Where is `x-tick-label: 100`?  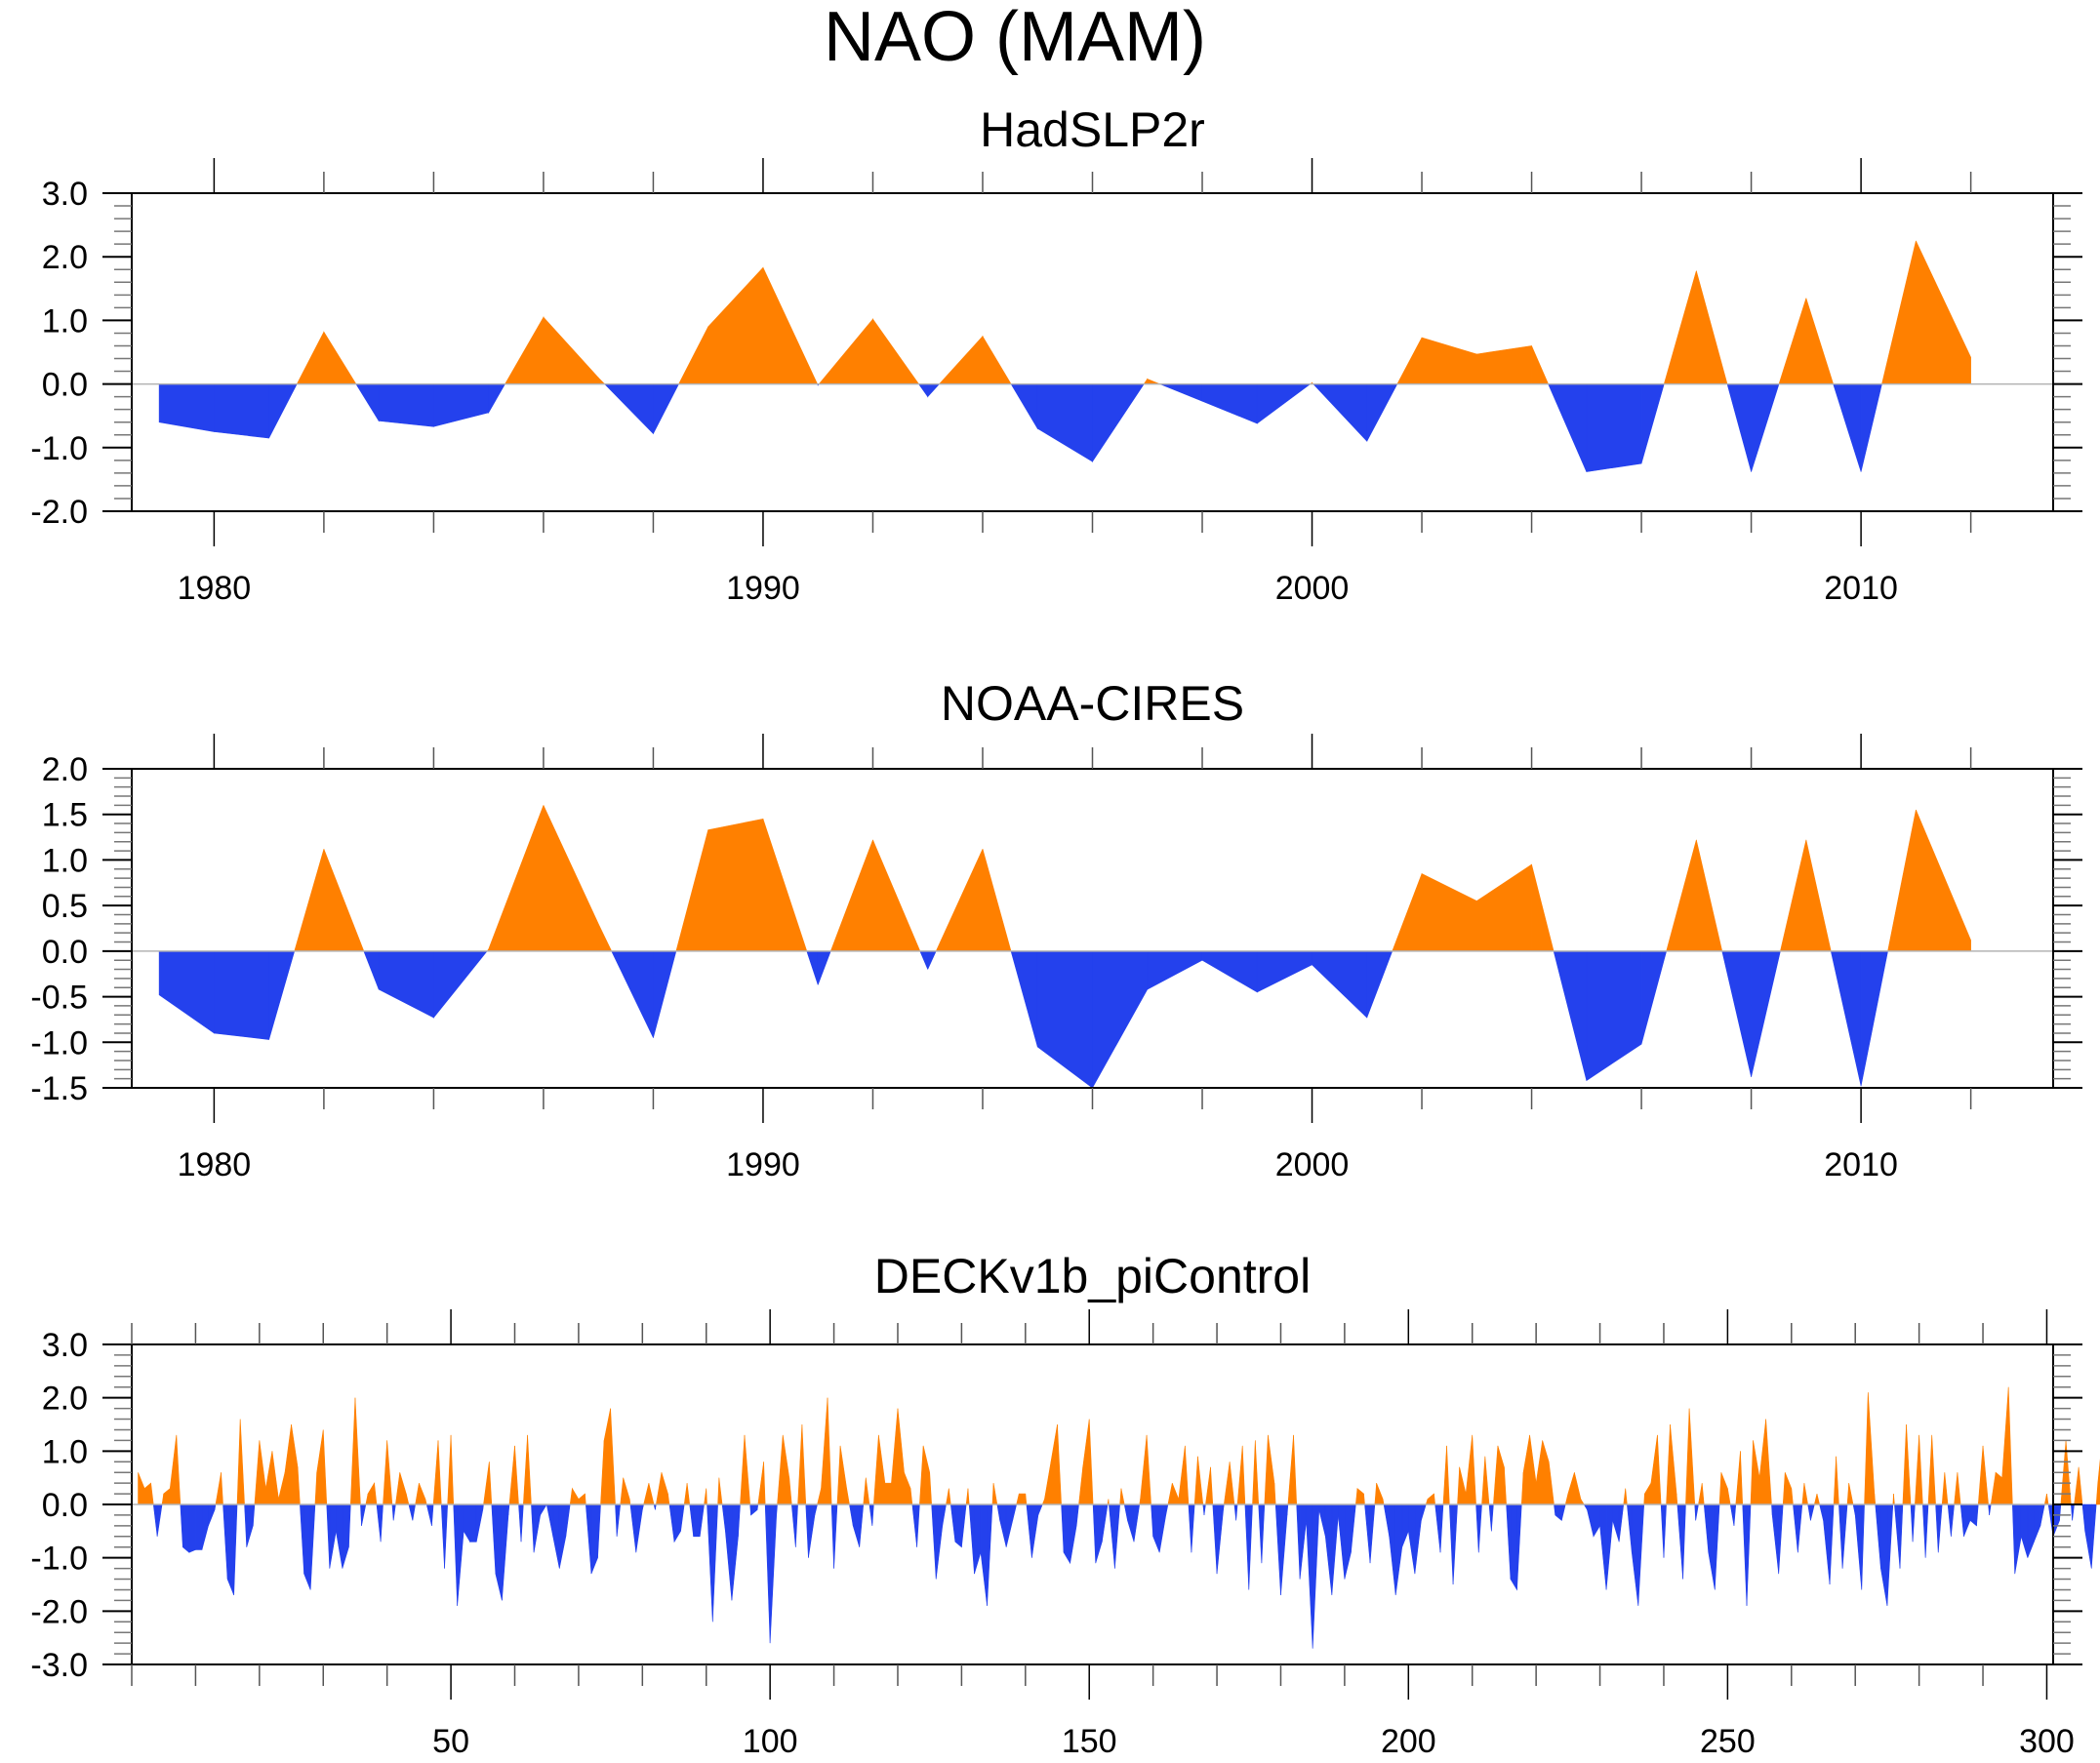 x-tick-label: 100 is located at coordinates (770, 1741).